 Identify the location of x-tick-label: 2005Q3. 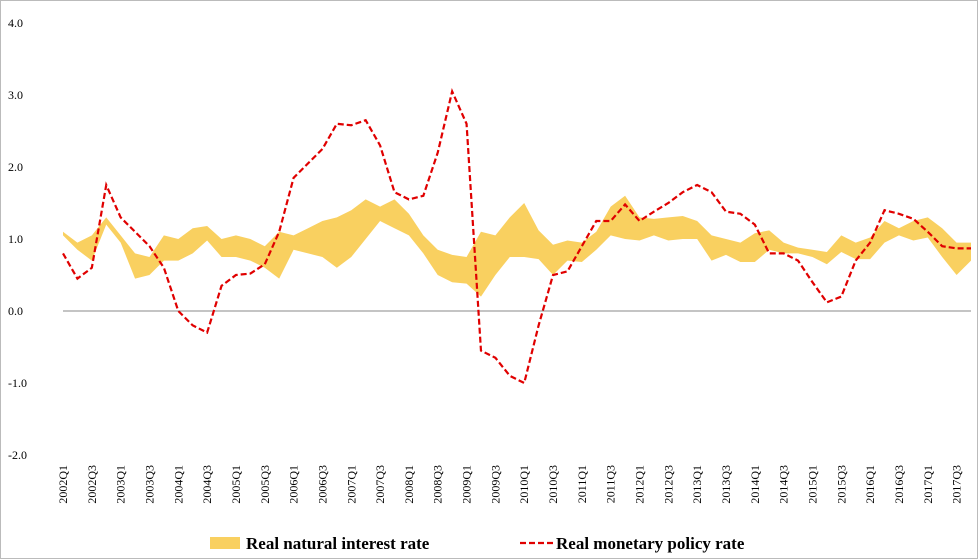
(265, 484).